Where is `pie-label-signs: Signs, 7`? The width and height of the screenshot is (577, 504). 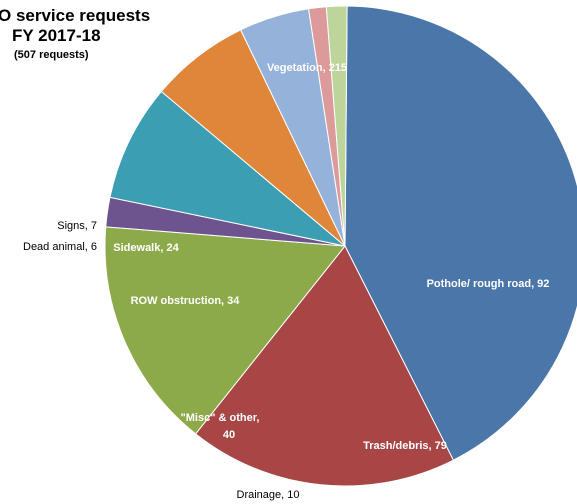 pie-label-signs: Signs, 7 is located at coordinates (77, 226).